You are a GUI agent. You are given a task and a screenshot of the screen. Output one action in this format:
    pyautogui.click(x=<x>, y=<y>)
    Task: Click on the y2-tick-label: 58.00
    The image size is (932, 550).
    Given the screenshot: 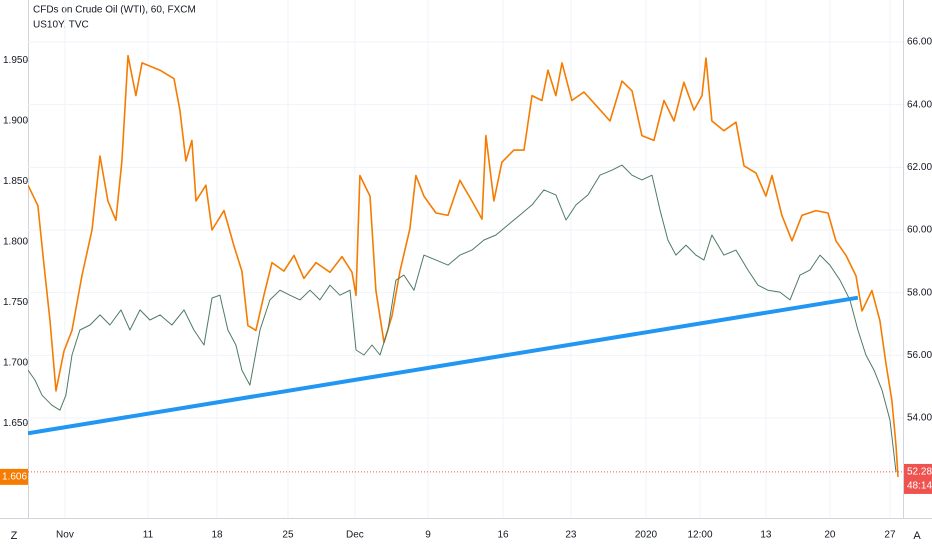 What is the action you would take?
    pyautogui.click(x=919, y=292)
    